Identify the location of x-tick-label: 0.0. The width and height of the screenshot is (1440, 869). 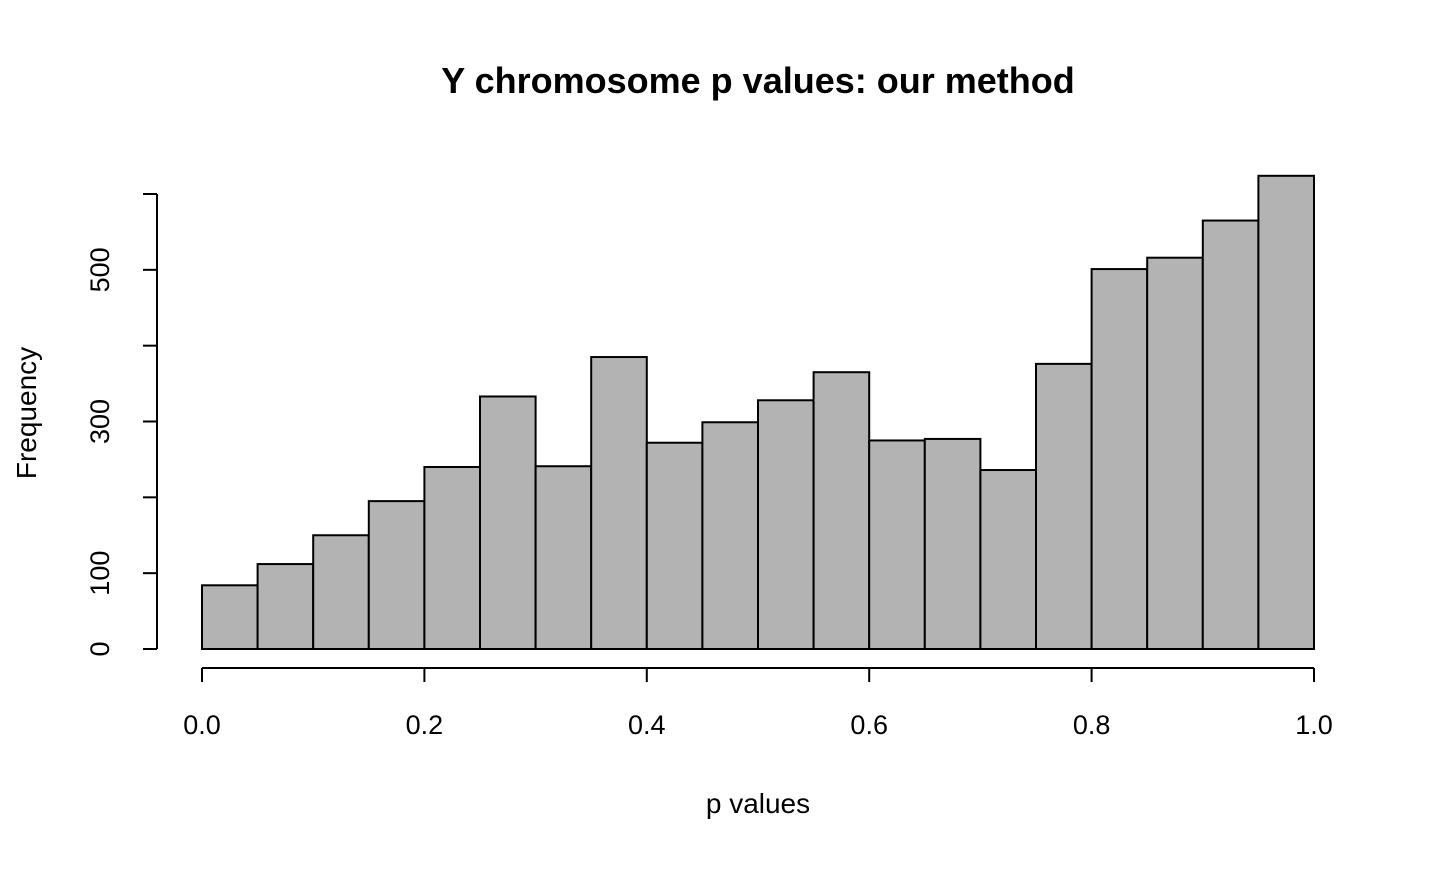
(202, 725).